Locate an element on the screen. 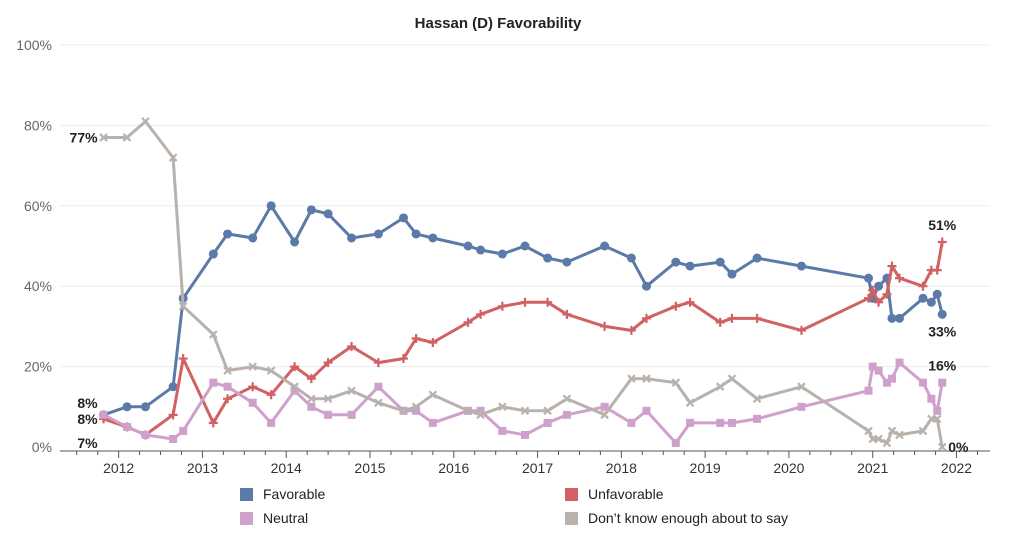 This screenshot has height=545, width=1024. data-label: 8% is located at coordinates (87, 403).